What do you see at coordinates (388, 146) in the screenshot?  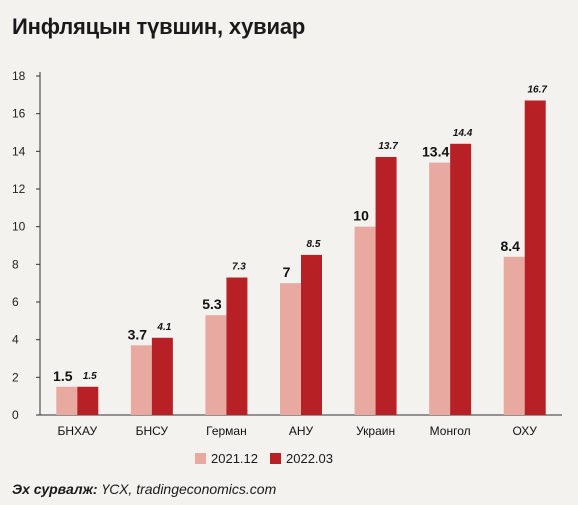 I see `data-label: 13.7` at bounding box center [388, 146].